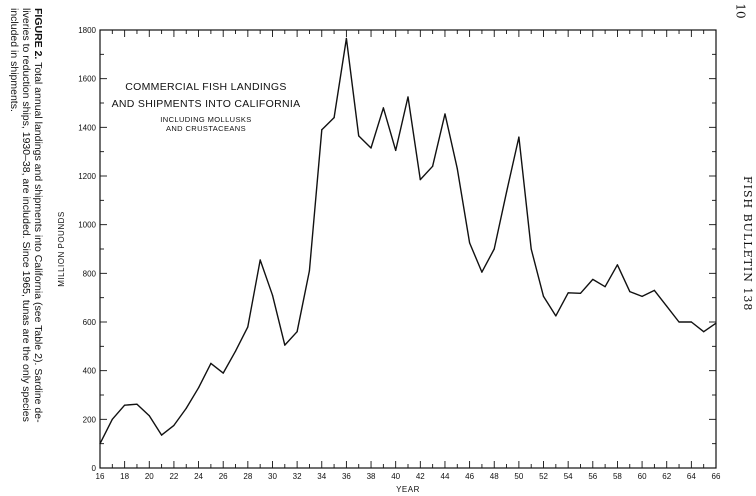  What do you see at coordinates (173, 476) in the screenshot?
I see `x-tick-label: 22` at bounding box center [173, 476].